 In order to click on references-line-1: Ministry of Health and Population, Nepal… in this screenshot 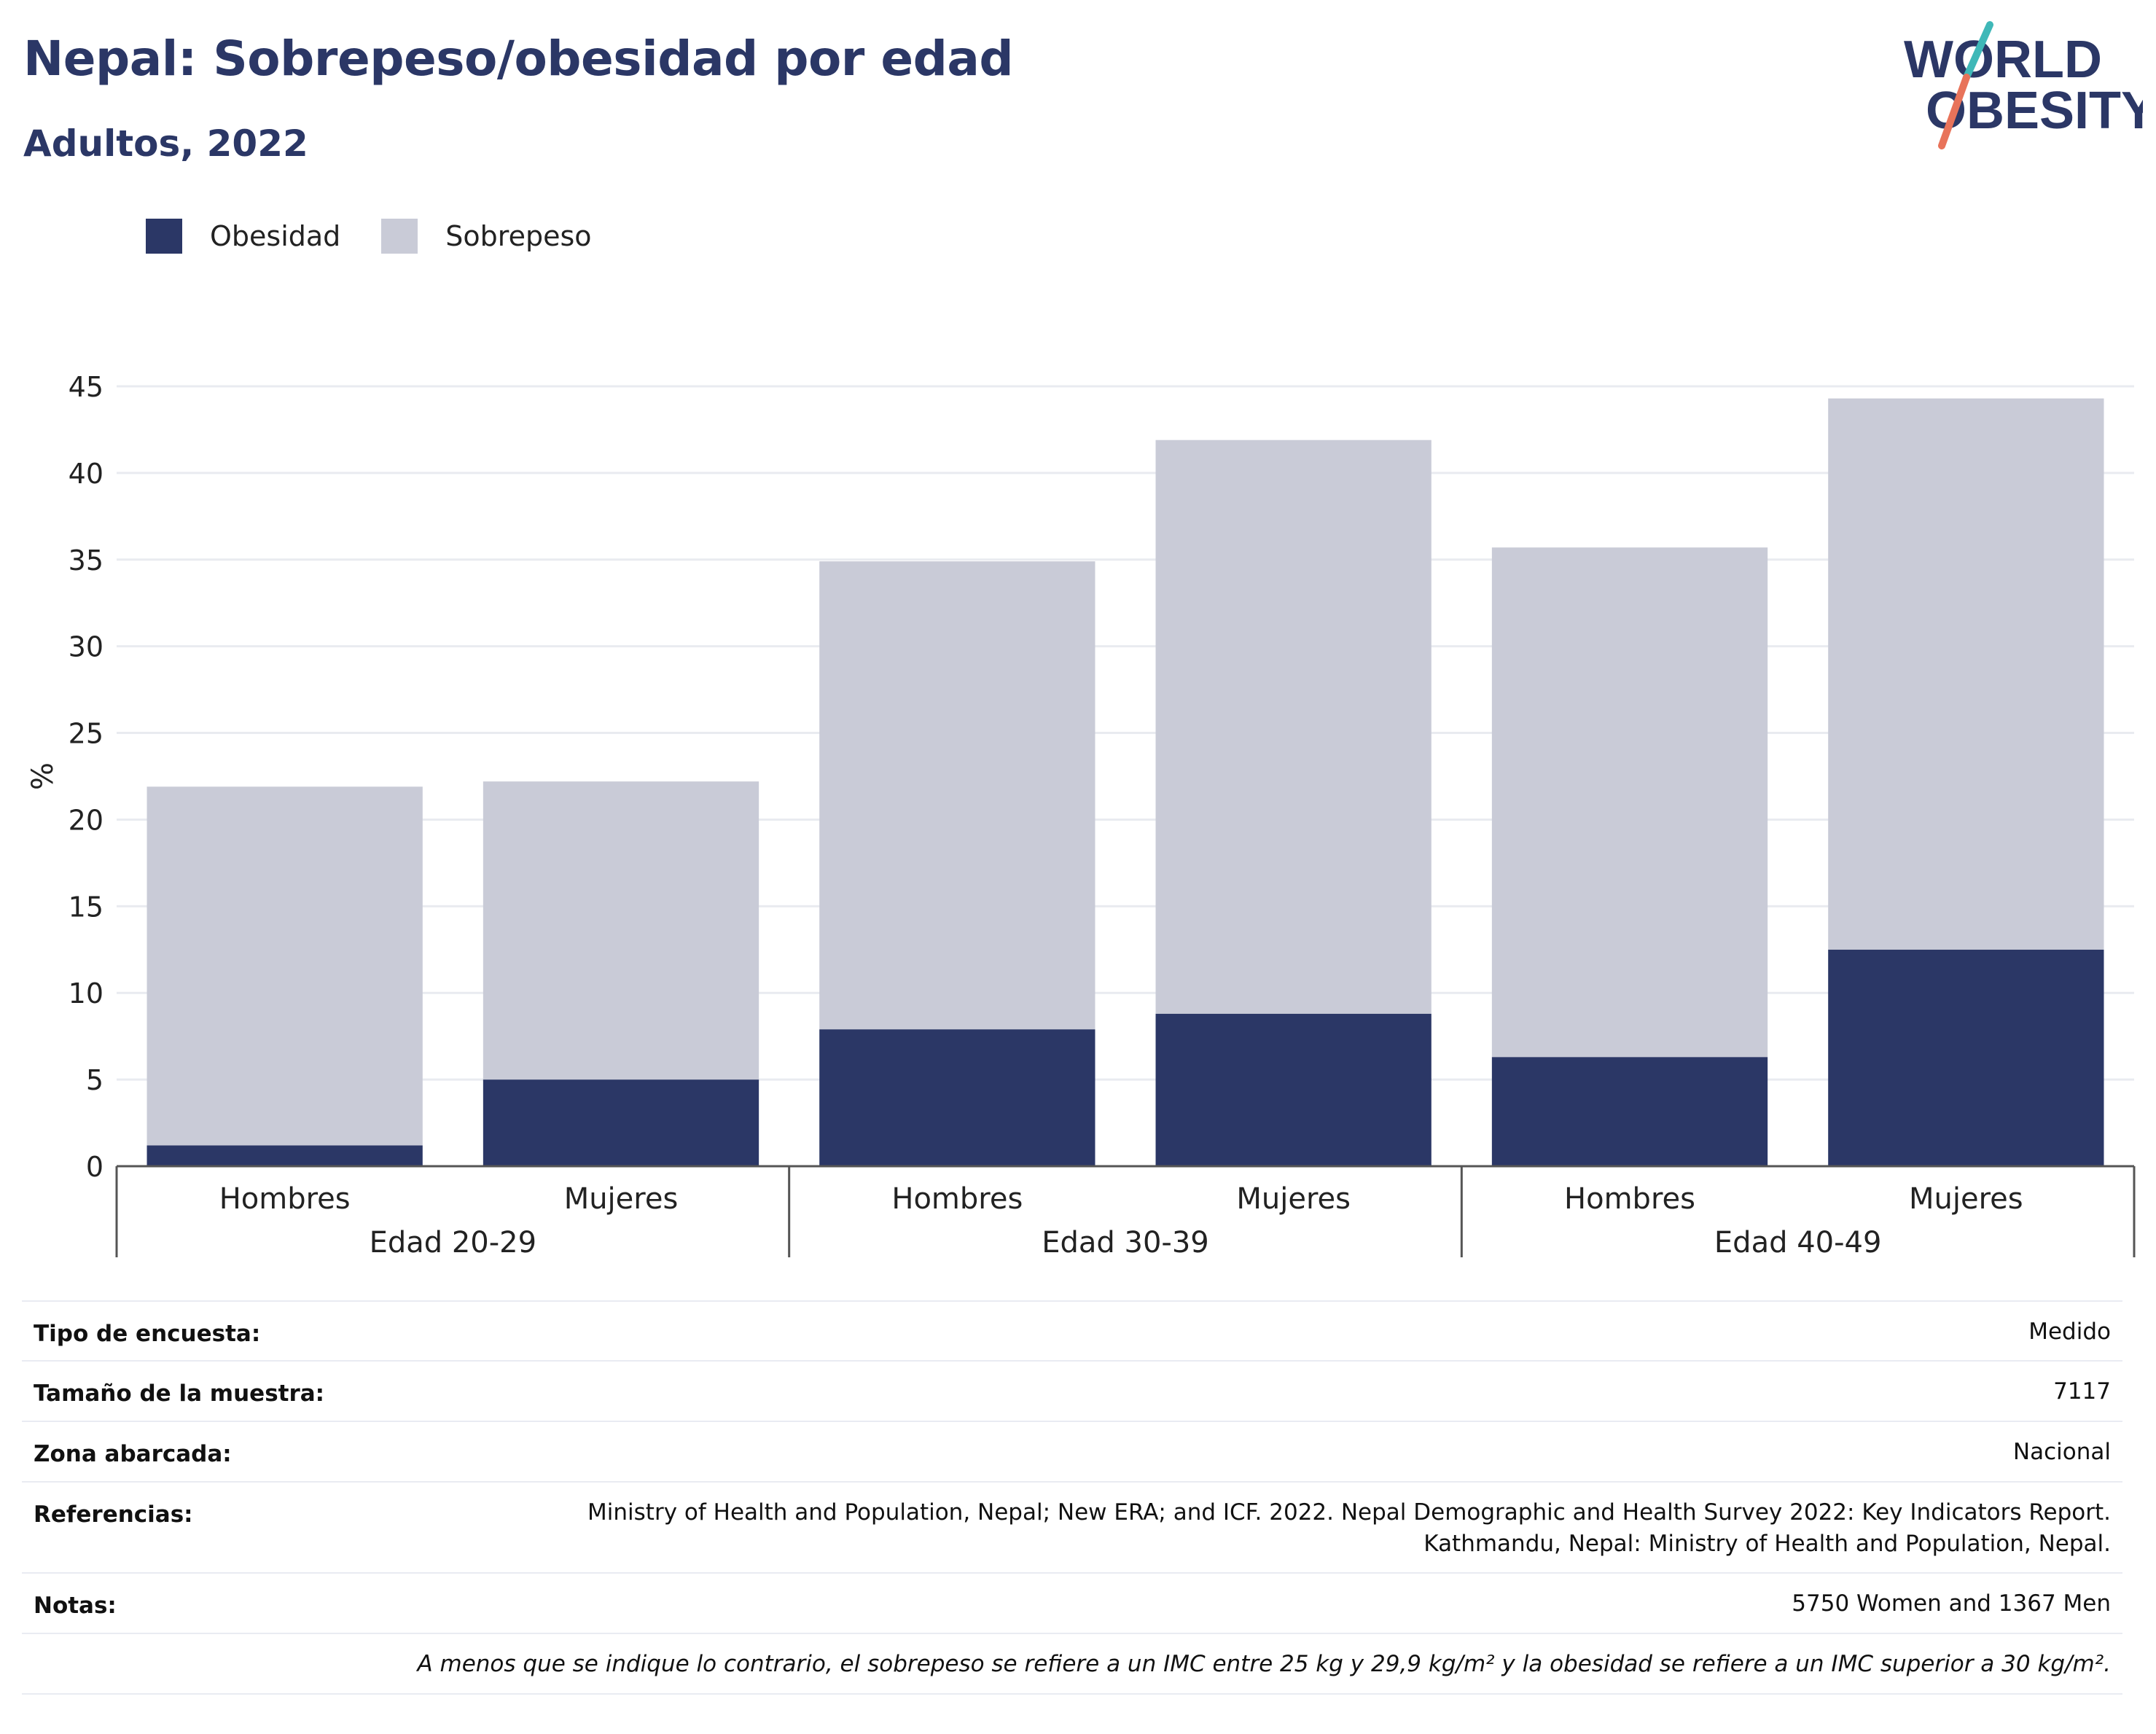, I will do `click(1349, 1512)`.